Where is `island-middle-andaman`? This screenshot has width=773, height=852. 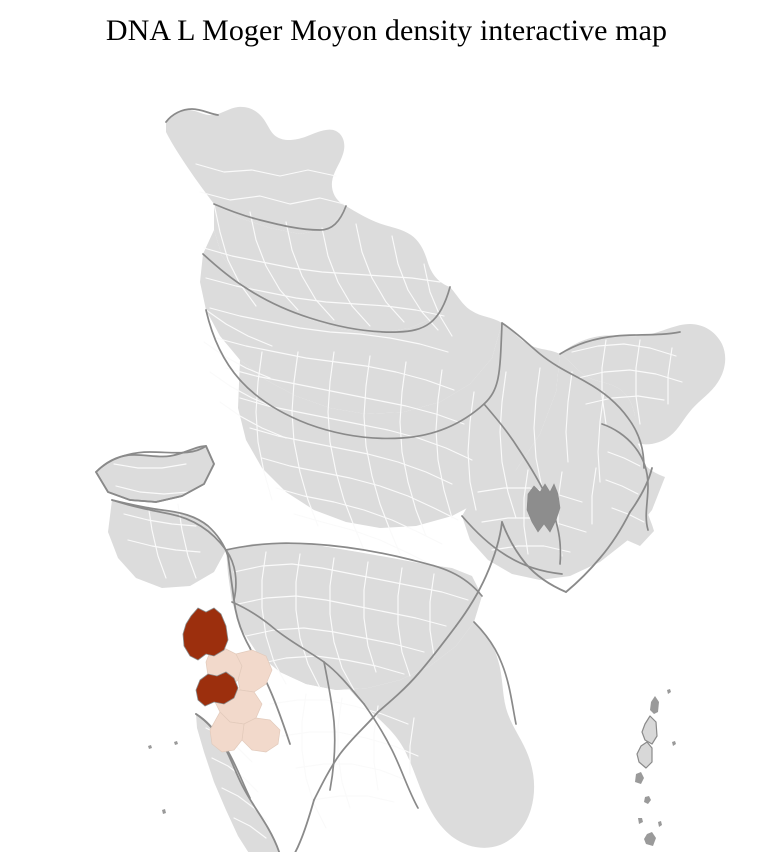
island-middle-andaman is located at coordinates (649, 730).